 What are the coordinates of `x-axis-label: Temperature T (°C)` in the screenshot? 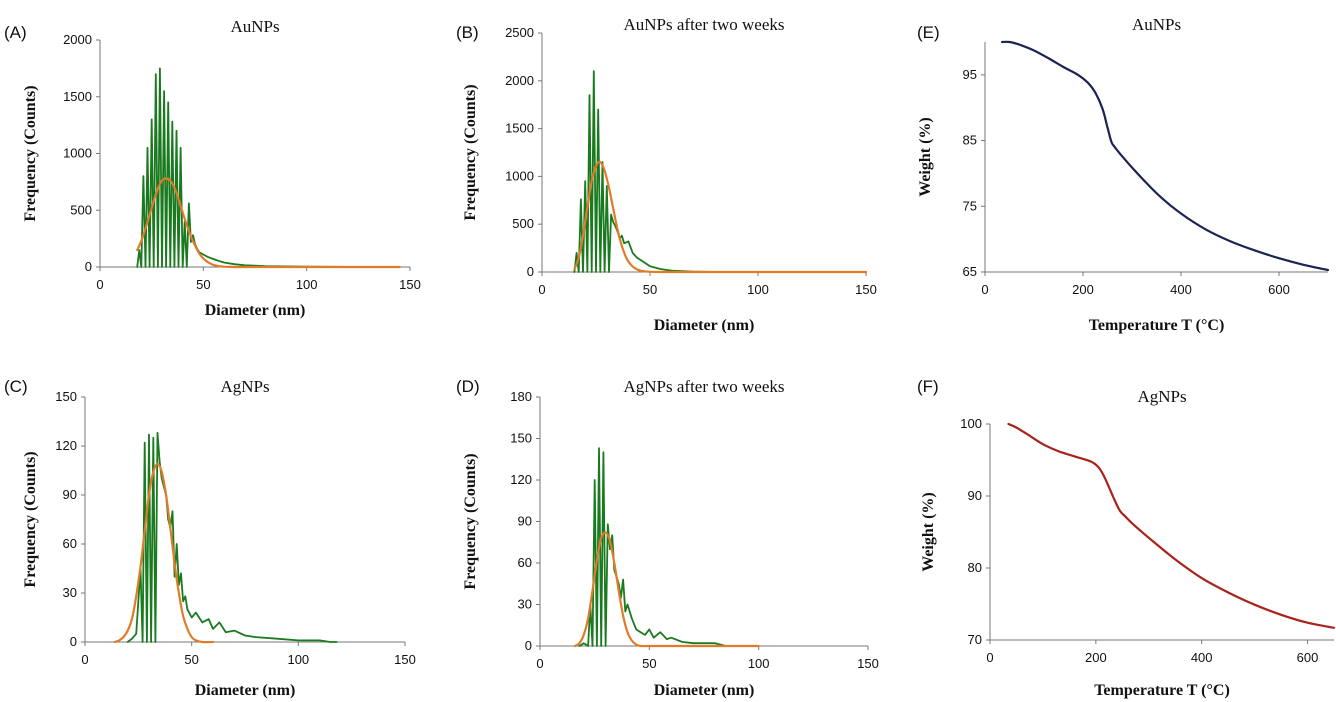 It's located at (1157, 325).